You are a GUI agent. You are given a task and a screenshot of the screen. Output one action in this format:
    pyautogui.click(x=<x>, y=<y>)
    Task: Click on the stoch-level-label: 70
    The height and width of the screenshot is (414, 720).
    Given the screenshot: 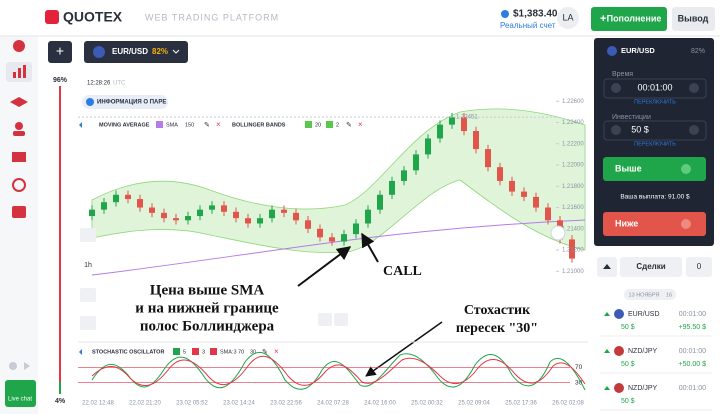 What is the action you would take?
    pyautogui.click(x=579, y=367)
    